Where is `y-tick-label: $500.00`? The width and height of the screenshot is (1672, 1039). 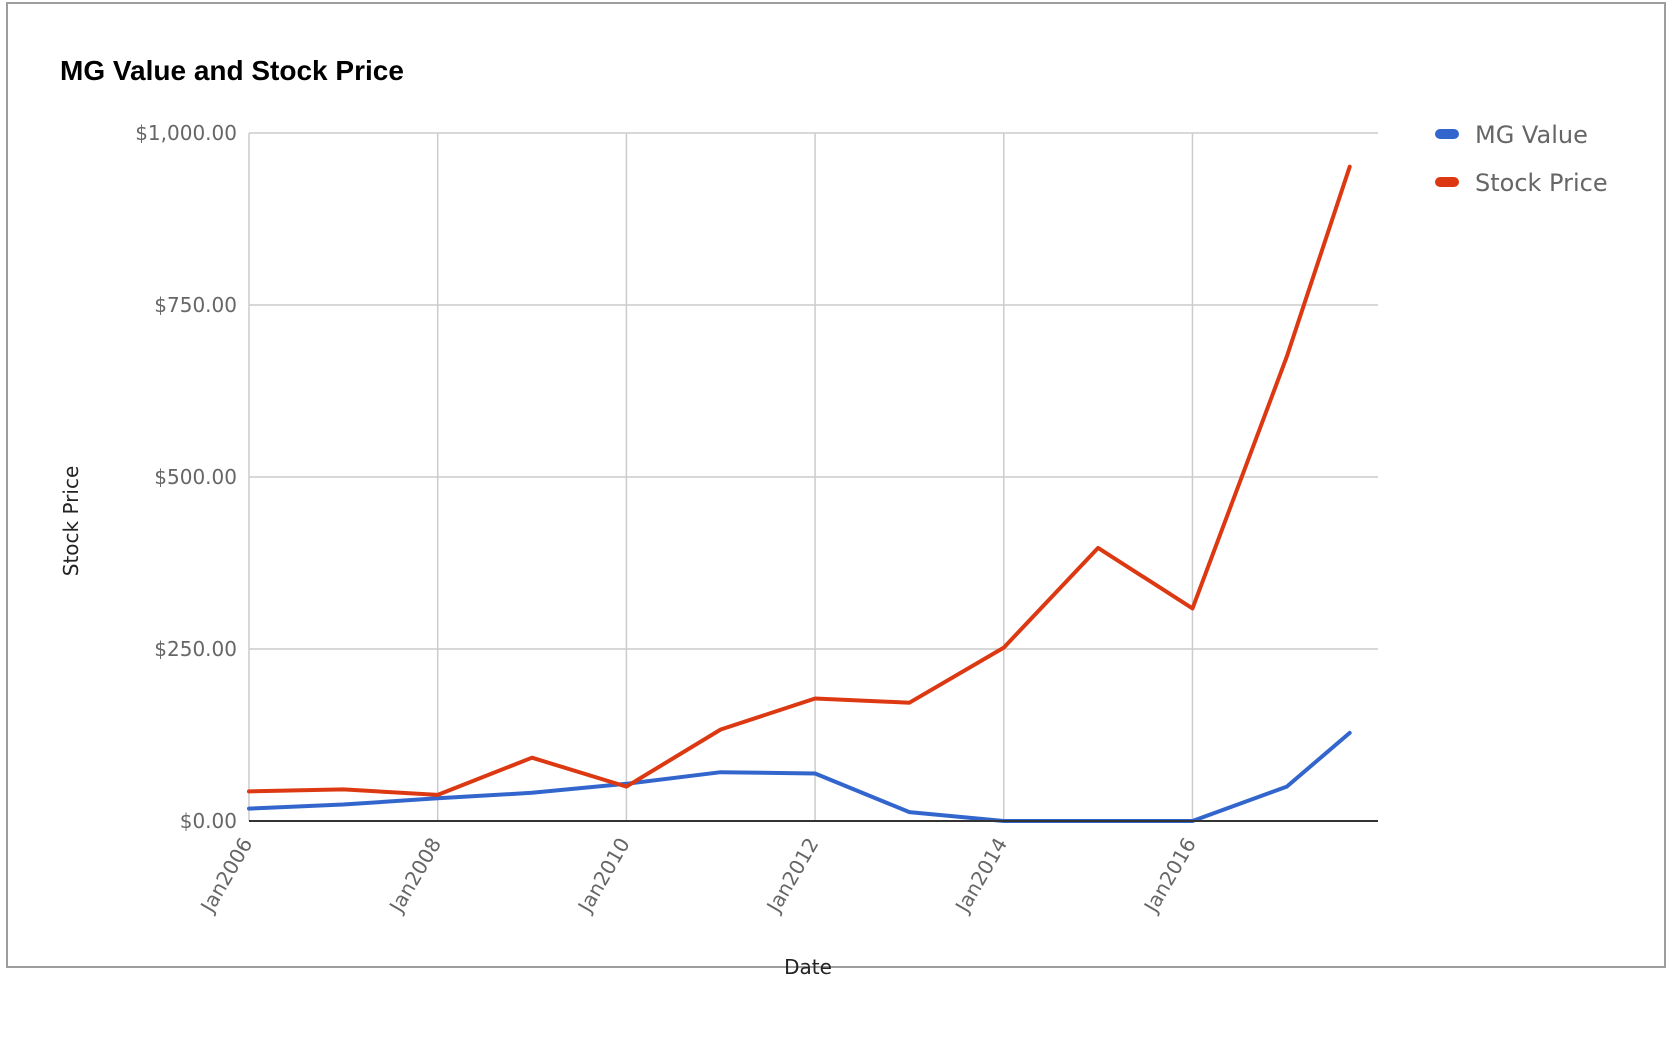
y-tick-label: $500.00 is located at coordinates (195, 477).